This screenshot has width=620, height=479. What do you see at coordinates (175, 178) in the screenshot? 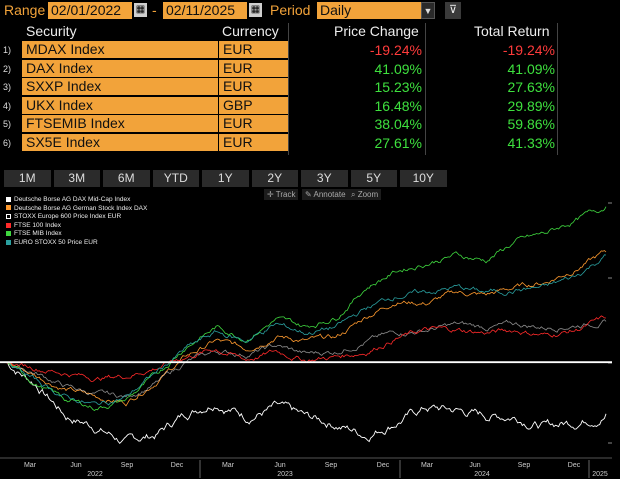
I see `range-tab-ytd: YTD` at bounding box center [175, 178].